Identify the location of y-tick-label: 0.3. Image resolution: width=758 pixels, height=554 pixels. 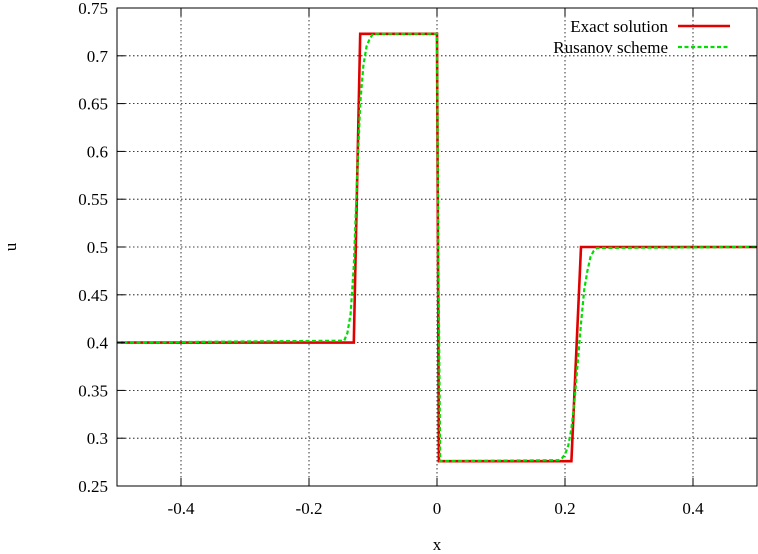
(97, 438).